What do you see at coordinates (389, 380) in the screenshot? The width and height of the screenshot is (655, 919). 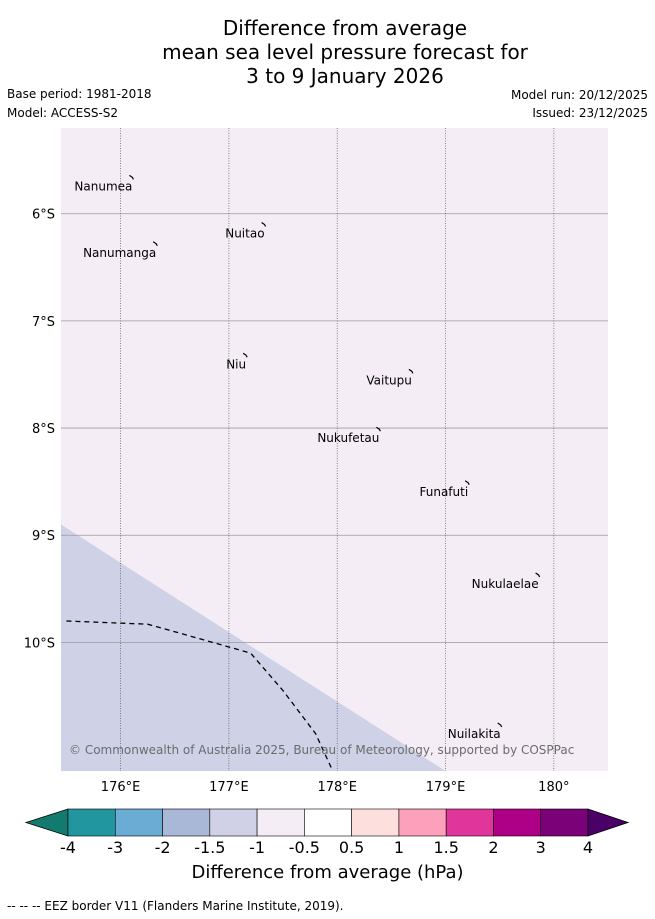 I see `place-label-4: Vaitupu` at bounding box center [389, 380].